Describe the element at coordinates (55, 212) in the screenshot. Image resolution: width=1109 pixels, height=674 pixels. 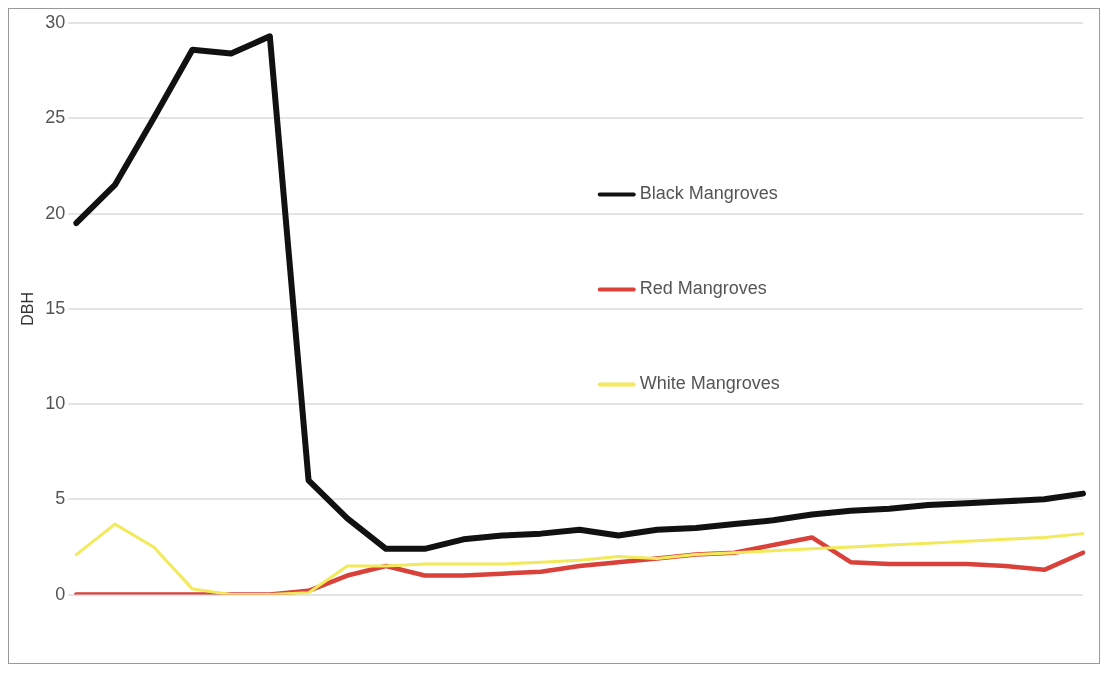
I see `y-tick-label: 20` at that location.